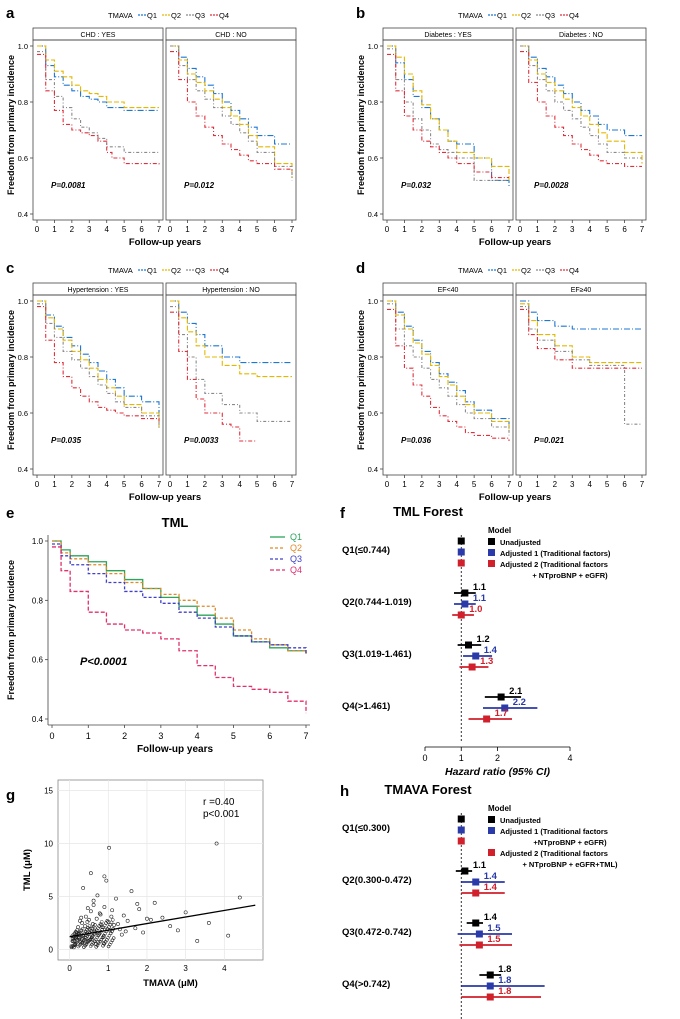  I want to click on group-label: Q2(0.744-1.019), so click(377, 602).